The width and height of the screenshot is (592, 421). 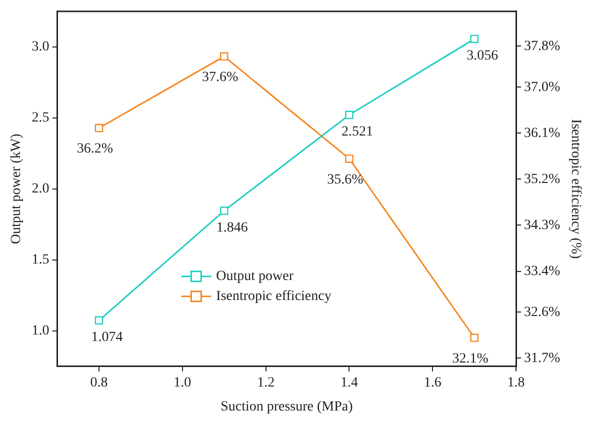 I want to click on x-axis-title: Suction pressure (MPa), so click(x=287, y=406).